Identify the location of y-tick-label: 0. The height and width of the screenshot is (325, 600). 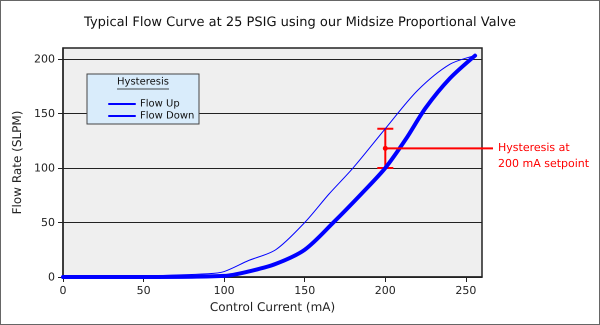
(51, 277).